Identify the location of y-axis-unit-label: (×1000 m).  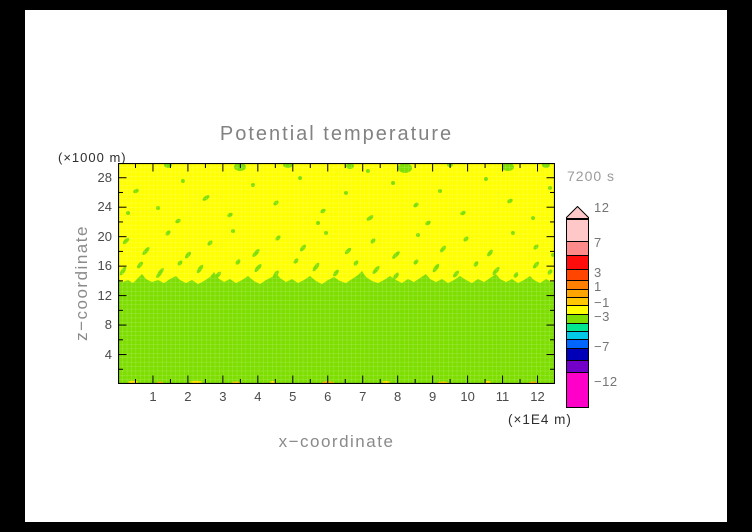
(92, 157).